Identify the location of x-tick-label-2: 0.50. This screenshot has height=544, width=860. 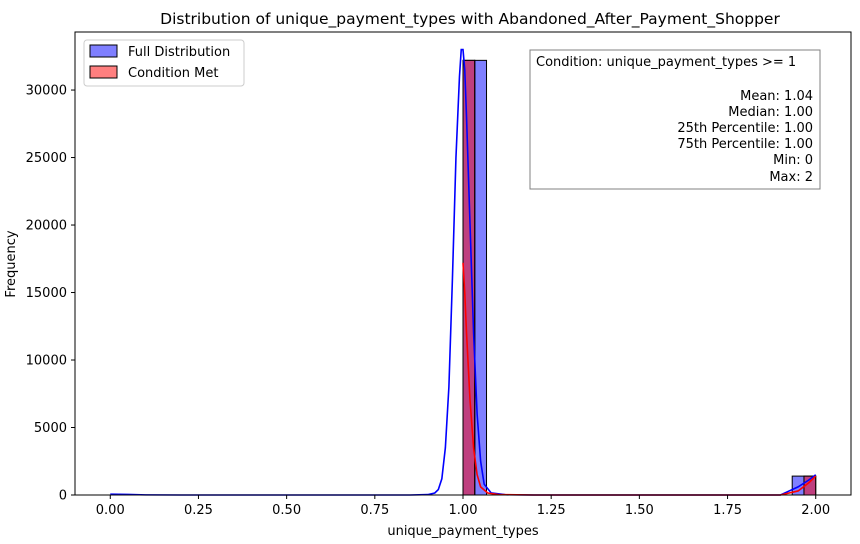
(286, 510).